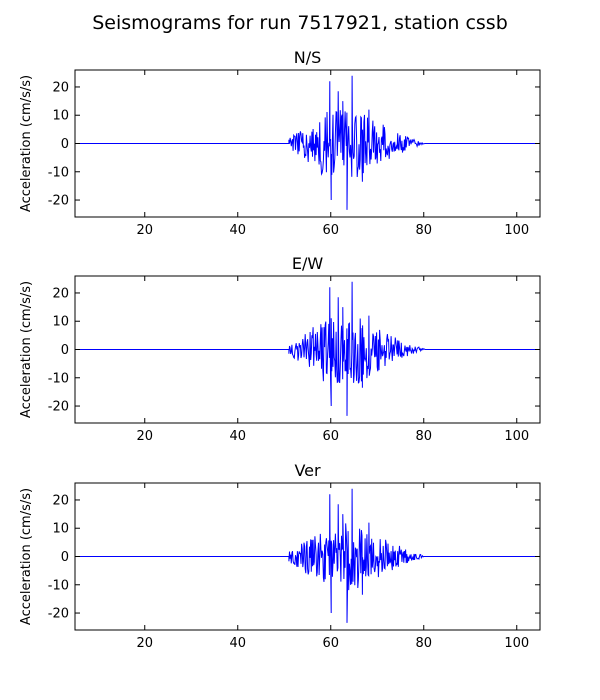 This screenshot has width=600, height=700. Describe the element at coordinates (60, 87) in the screenshot. I see `y-tick-label-ns-20: 20` at that location.